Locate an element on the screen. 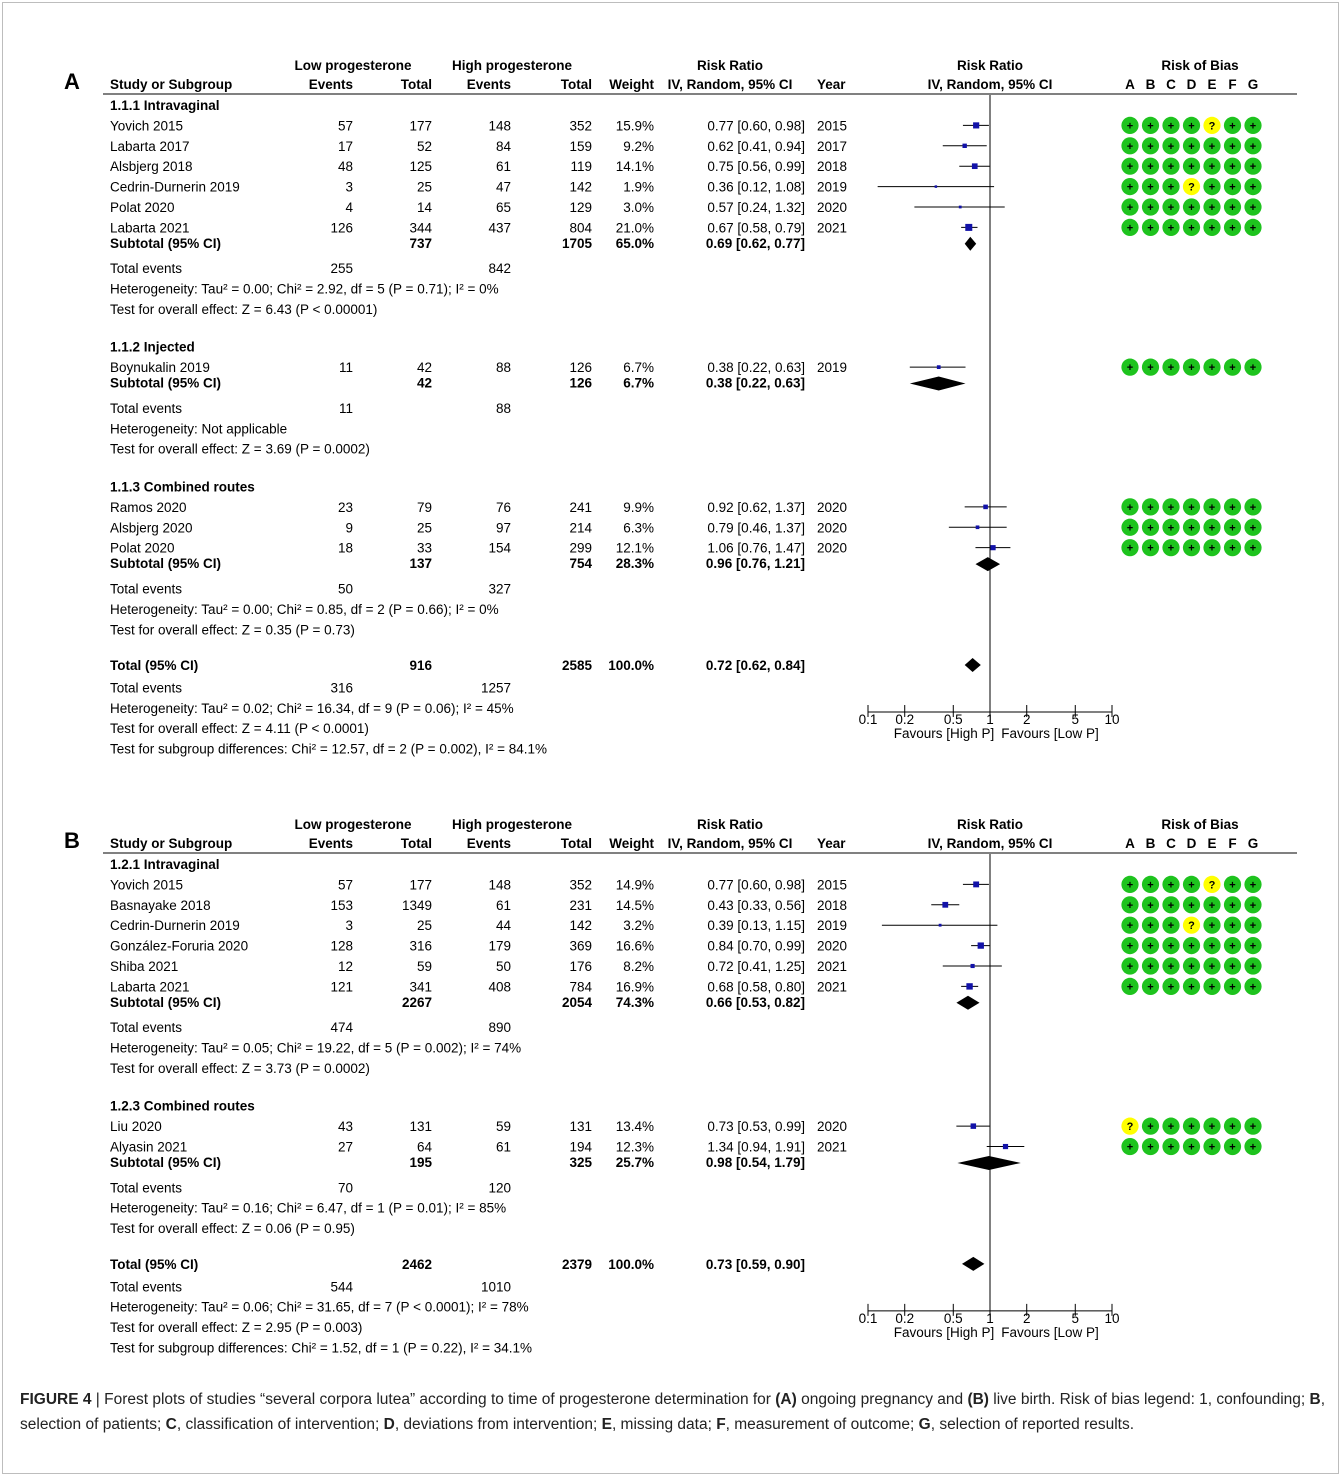 Image resolution: width=1342 pixels, height=1477 pixels. high-events: 59 is located at coordinates (503, 1126).